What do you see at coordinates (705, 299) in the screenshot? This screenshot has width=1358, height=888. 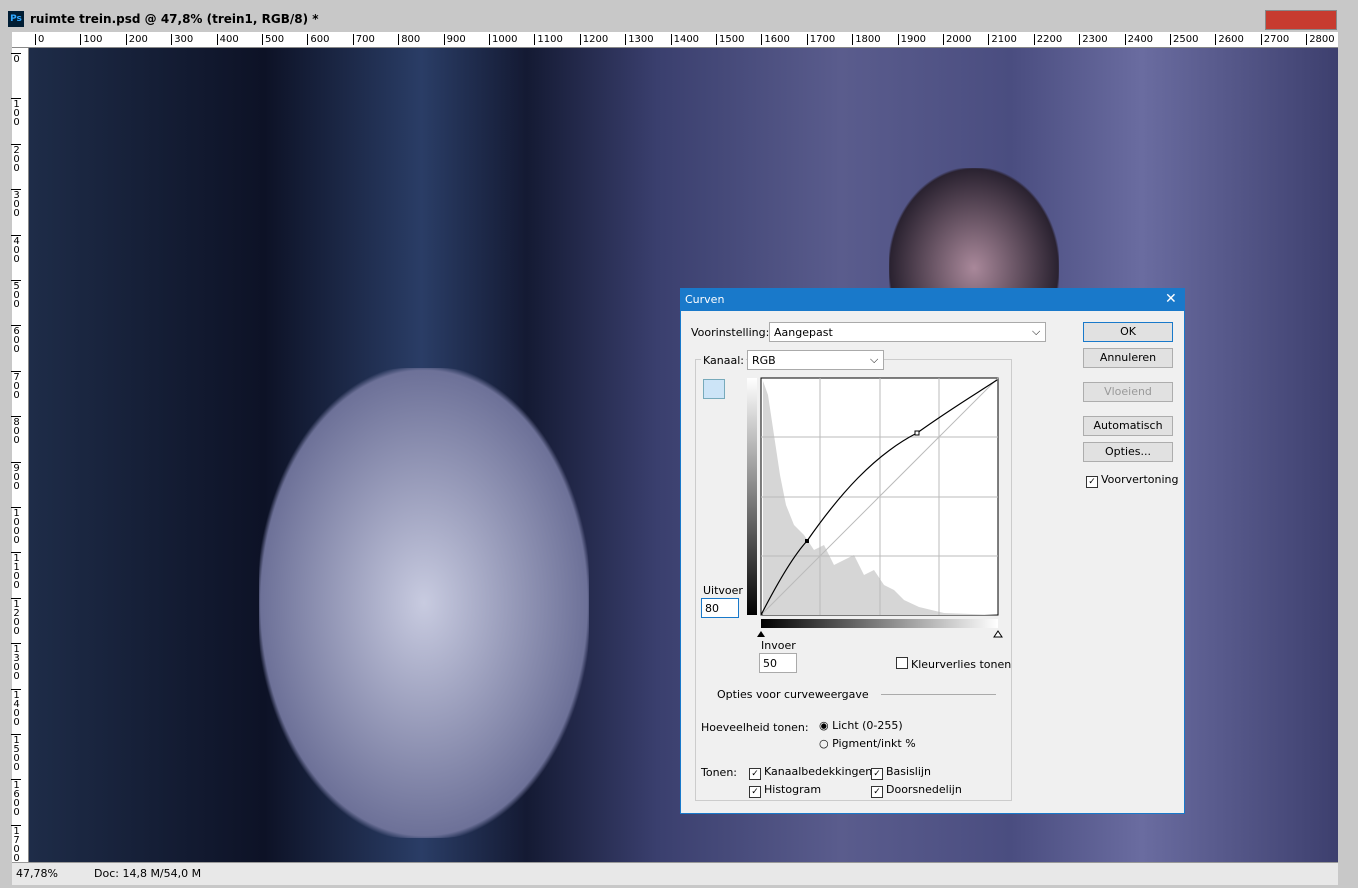 I see `dialog-title: Curven` at bounding box center [705, 299].